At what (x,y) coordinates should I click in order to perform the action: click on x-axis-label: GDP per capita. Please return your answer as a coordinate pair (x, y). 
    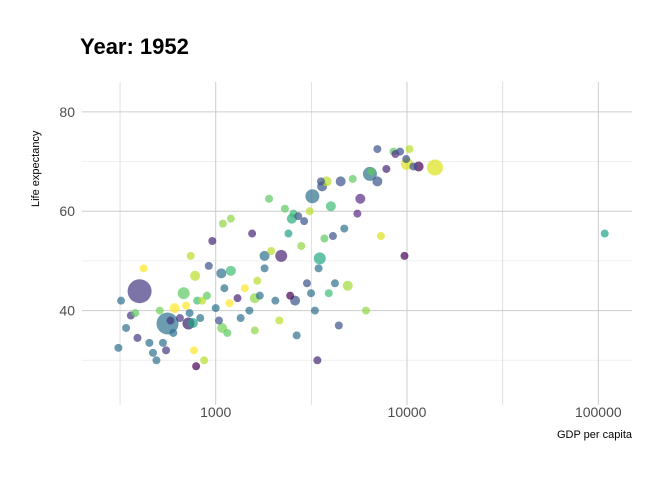
    Looking at the image, I should click on (594, 435).